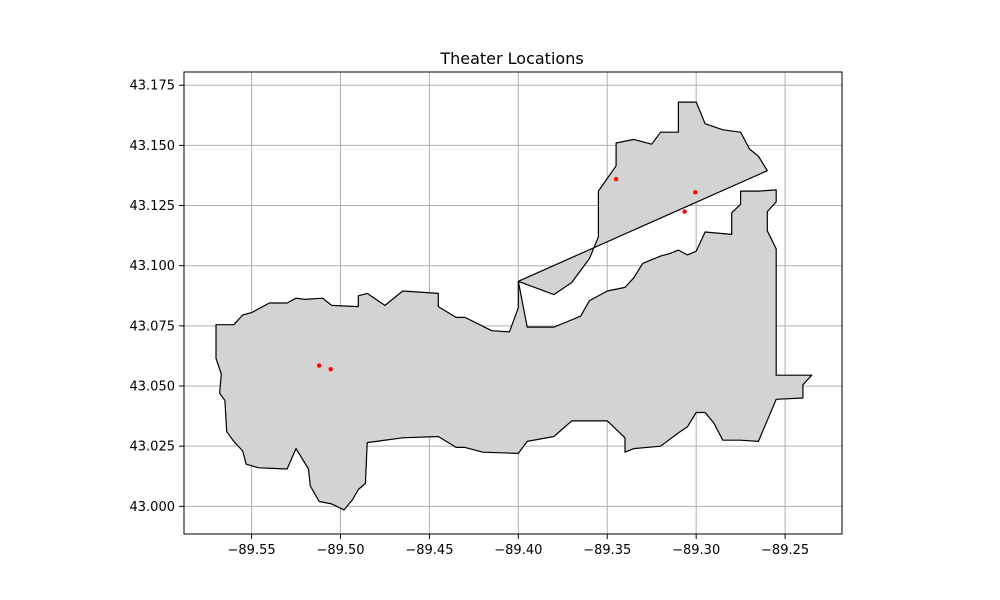 The height and width of the screenshot is (600, 1000). Describe the element at coordinates (252, 550) in the screenshot. I see `x-tick-label: −89.55` at that location.